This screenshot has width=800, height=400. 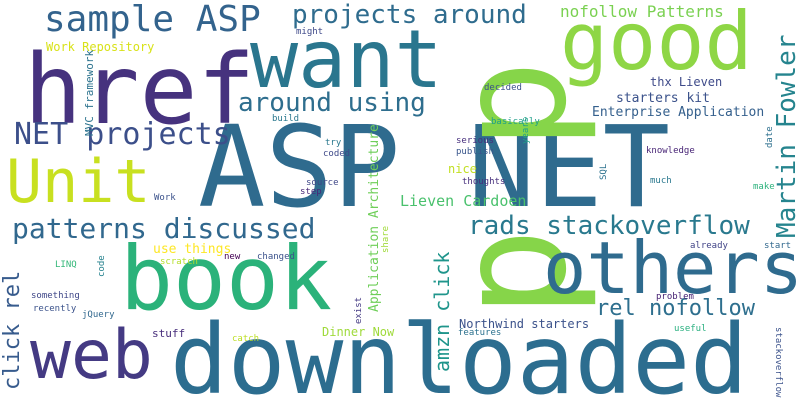 I want to click on word-work: Work, so click(x=165, y=198).